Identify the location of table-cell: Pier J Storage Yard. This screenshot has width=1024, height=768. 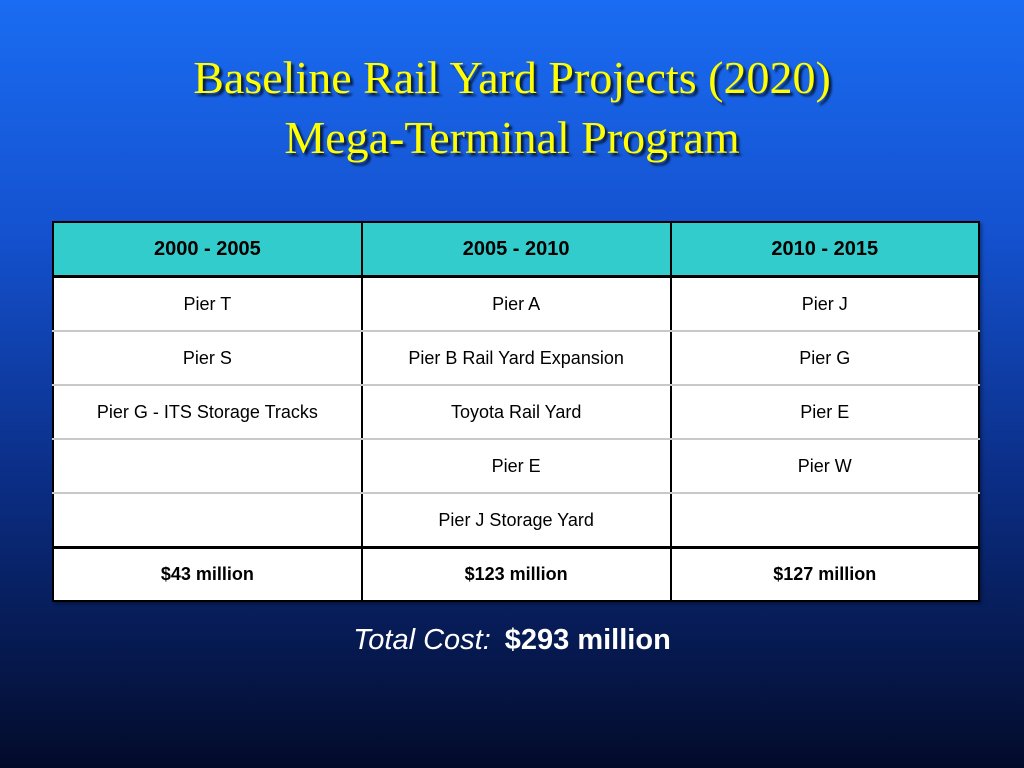
(516, 520).